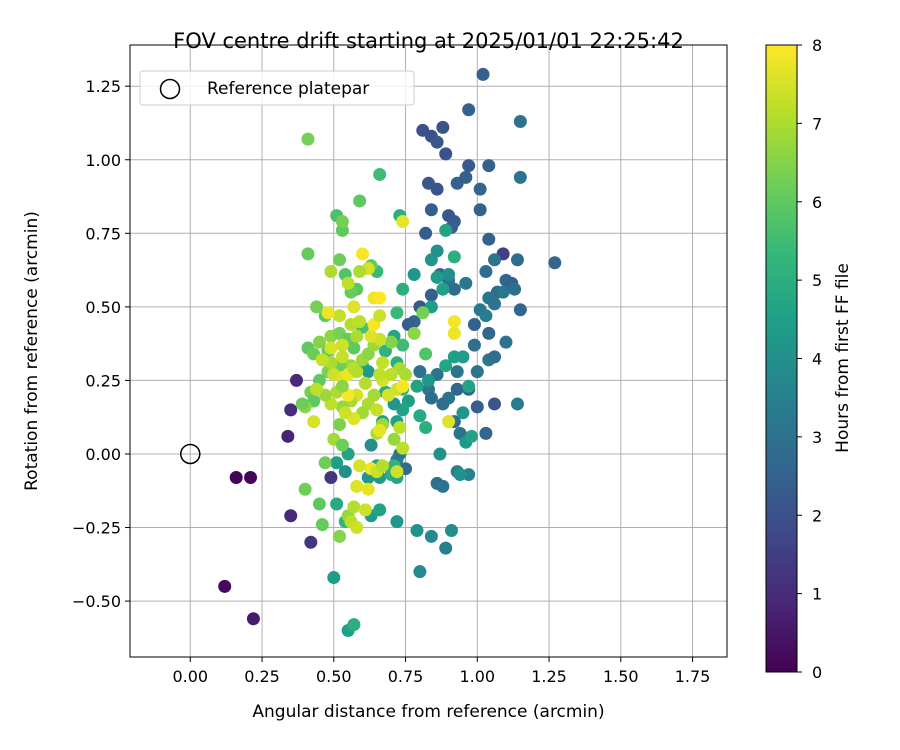 Image resolution: width=900 pixels, height=750 pixels. What do you see at coordinates (288, 89) in the screenshot?
I see `legend-label: Reference platepar` at bounding box center [288, 89].